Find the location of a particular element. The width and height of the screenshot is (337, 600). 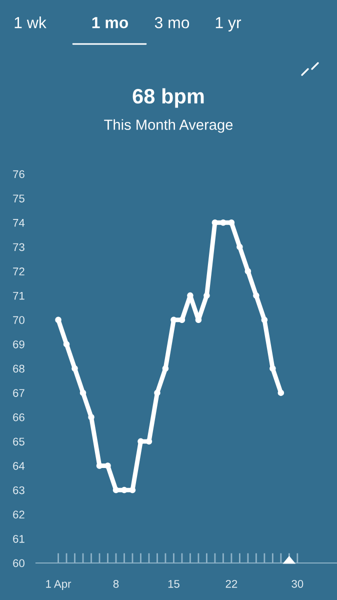

chart-title: 68 bpm is located at coordinates (168, 98).